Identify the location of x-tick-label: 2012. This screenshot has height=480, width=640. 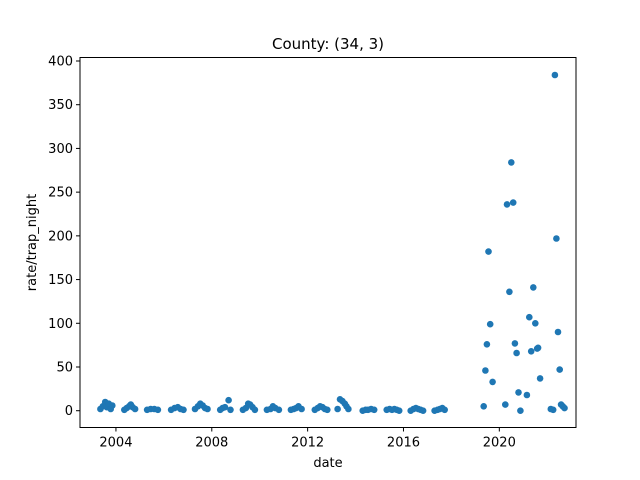
(307, 443).